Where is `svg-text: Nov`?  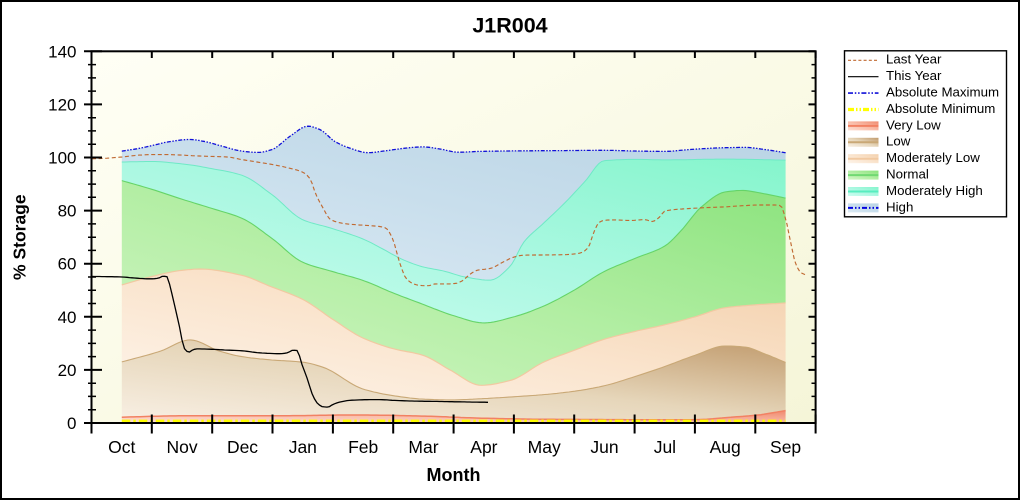 svg-text: Nov is located at coordinates (182, 447).